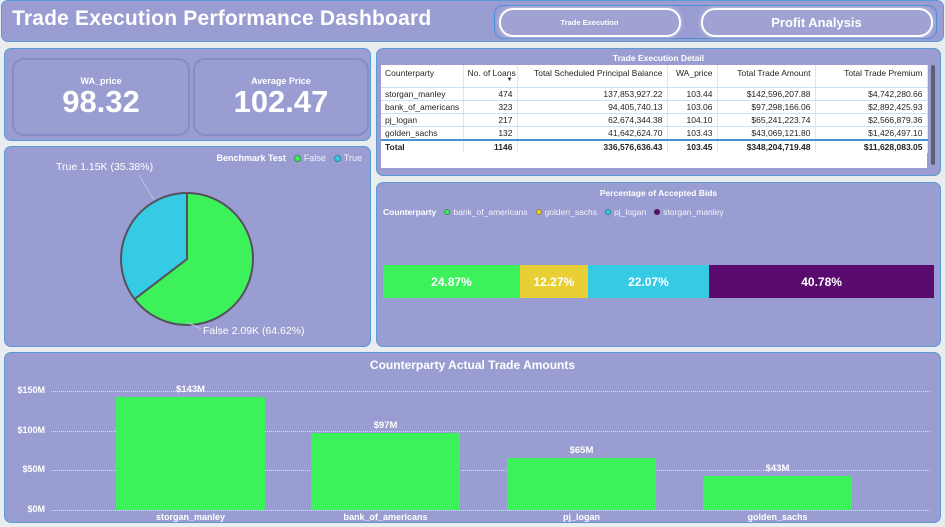 The height and width of the screenshot is (527, 945). I want to click on gridline-150m, so click(490, 391).